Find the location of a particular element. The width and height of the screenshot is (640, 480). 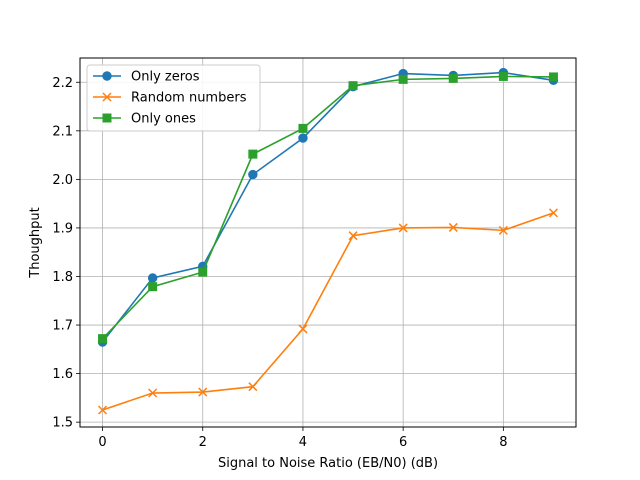

y-tick-label: 2.2 is located at coordinates (62, 83).